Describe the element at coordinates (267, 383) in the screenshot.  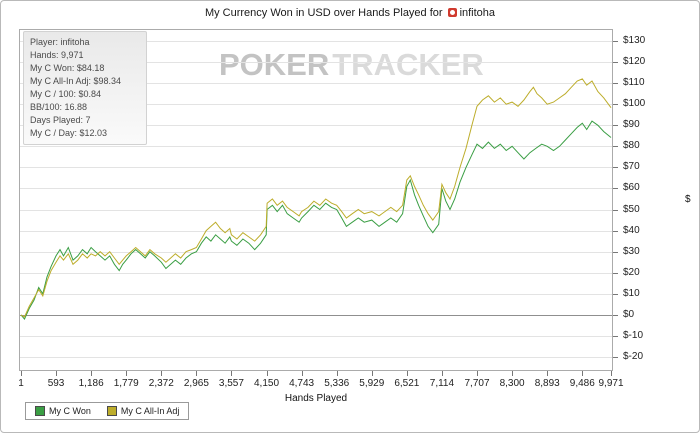
I see `x-tick-label: 4,150` at that location.